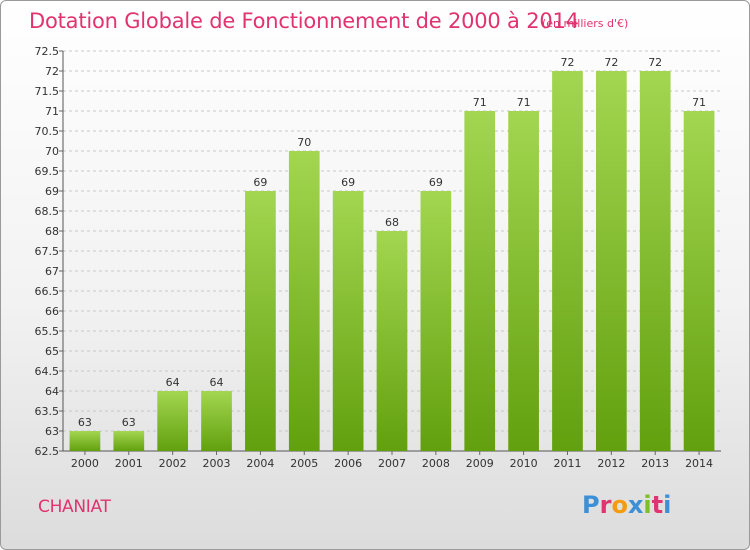 The height and width of the screenshot is (550, 750). I want to click on y-tick-label: 65.5, so click(47, 331).